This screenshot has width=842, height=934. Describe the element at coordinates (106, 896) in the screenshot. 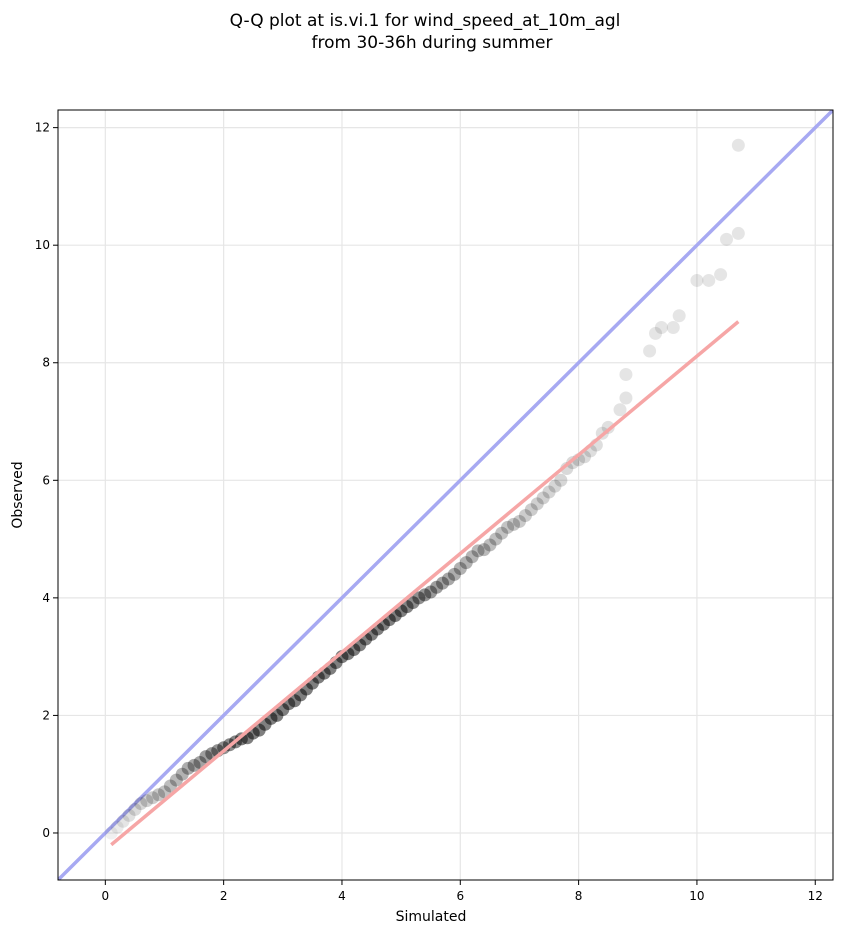

I see `x-tick-label: 0` at that location.